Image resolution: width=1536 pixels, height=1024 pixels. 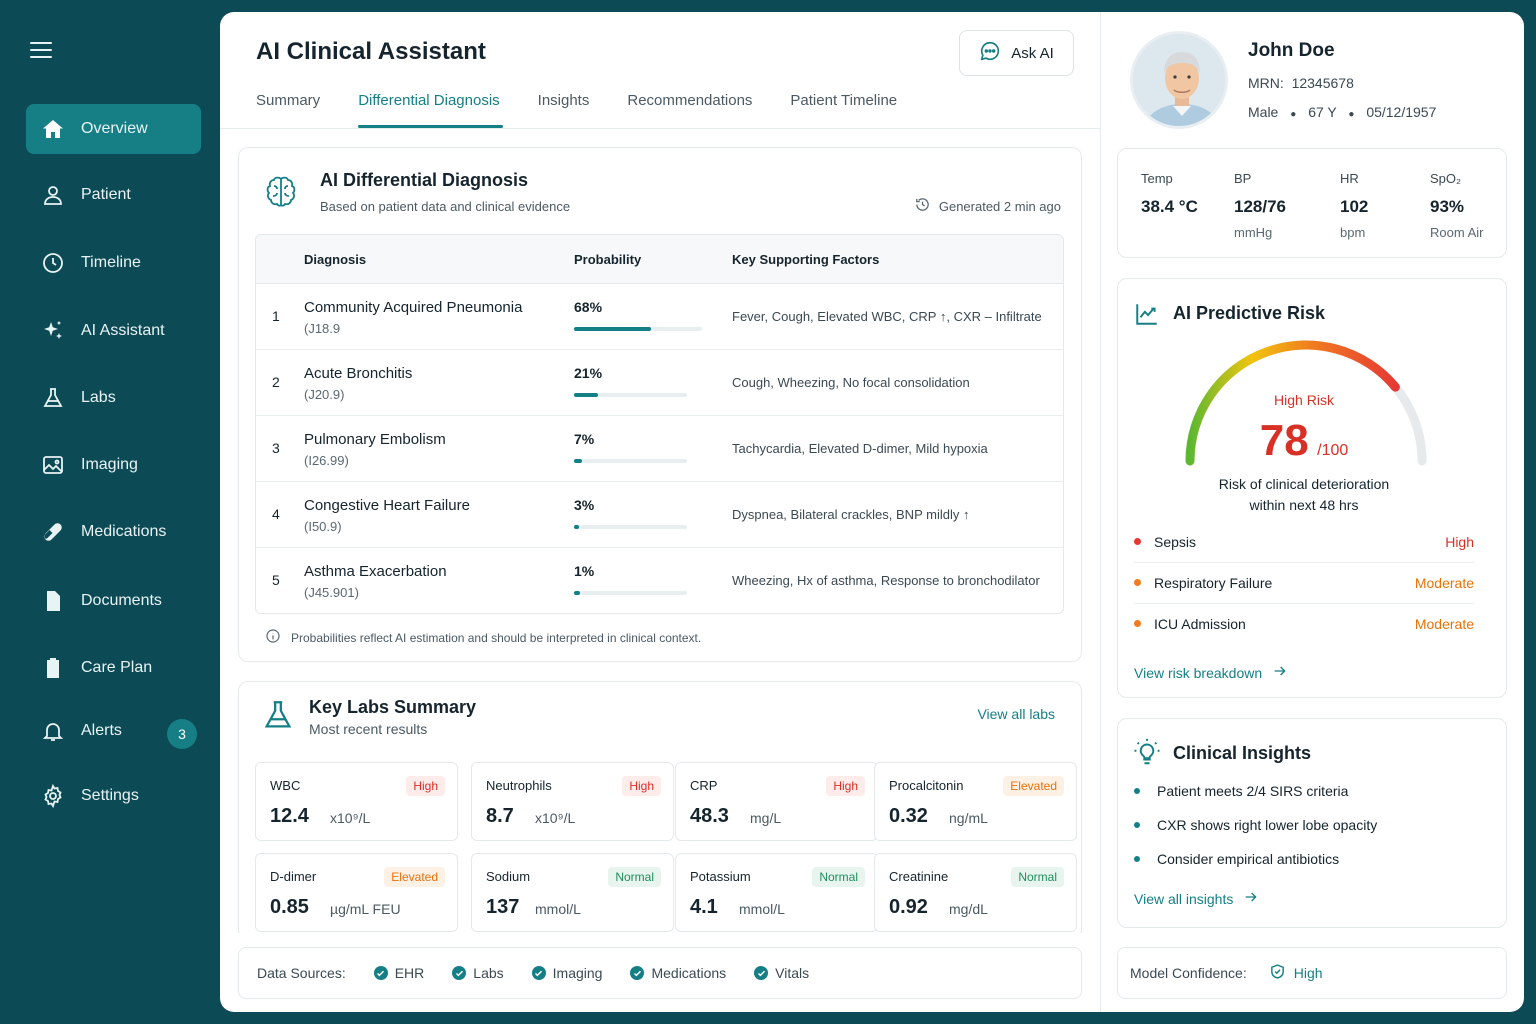 What do you see at coordinates (53, 532) in the screenshot?
I see `pill-icon` at bounding box center [53, 532].